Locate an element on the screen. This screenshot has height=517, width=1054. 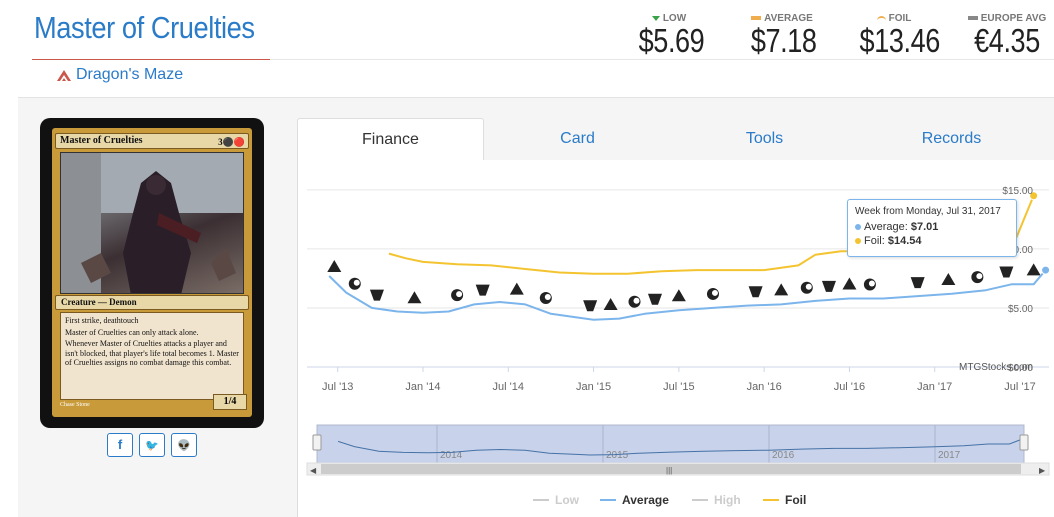
navigator-left-handle is located at coordinates (317, 442).